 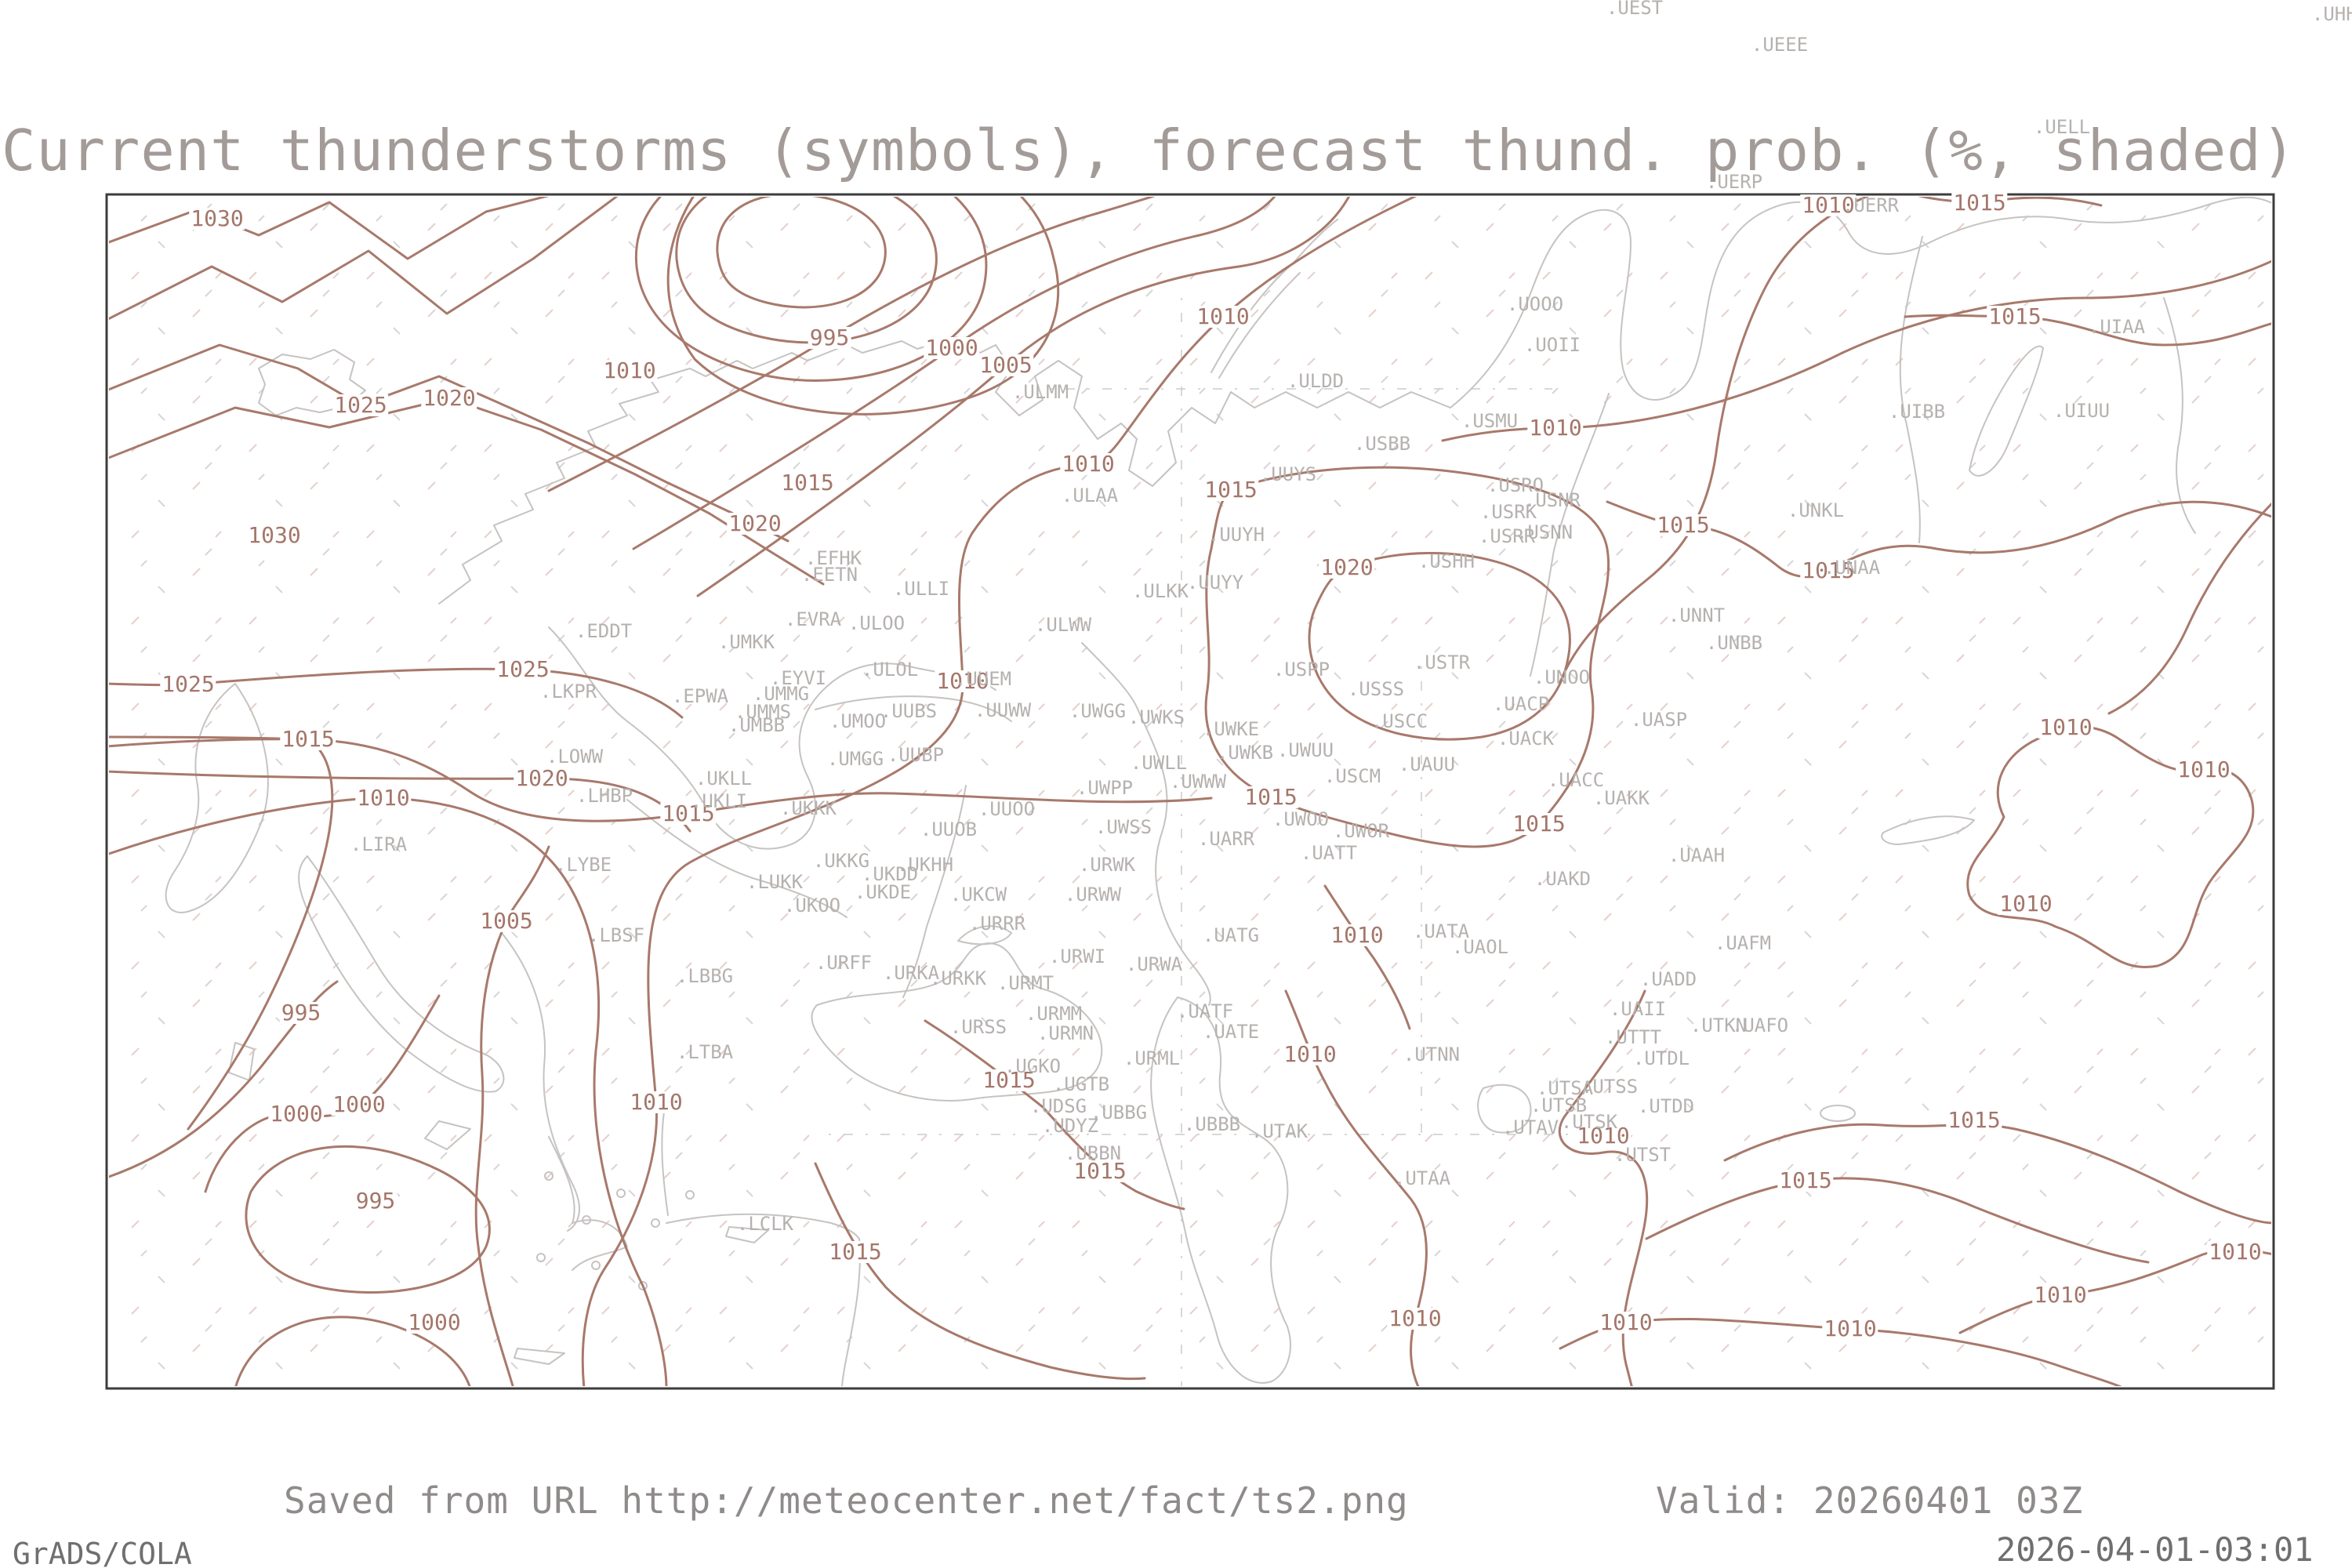 I want to click on station-label: .UATE, so click(x=1231, y=1032).